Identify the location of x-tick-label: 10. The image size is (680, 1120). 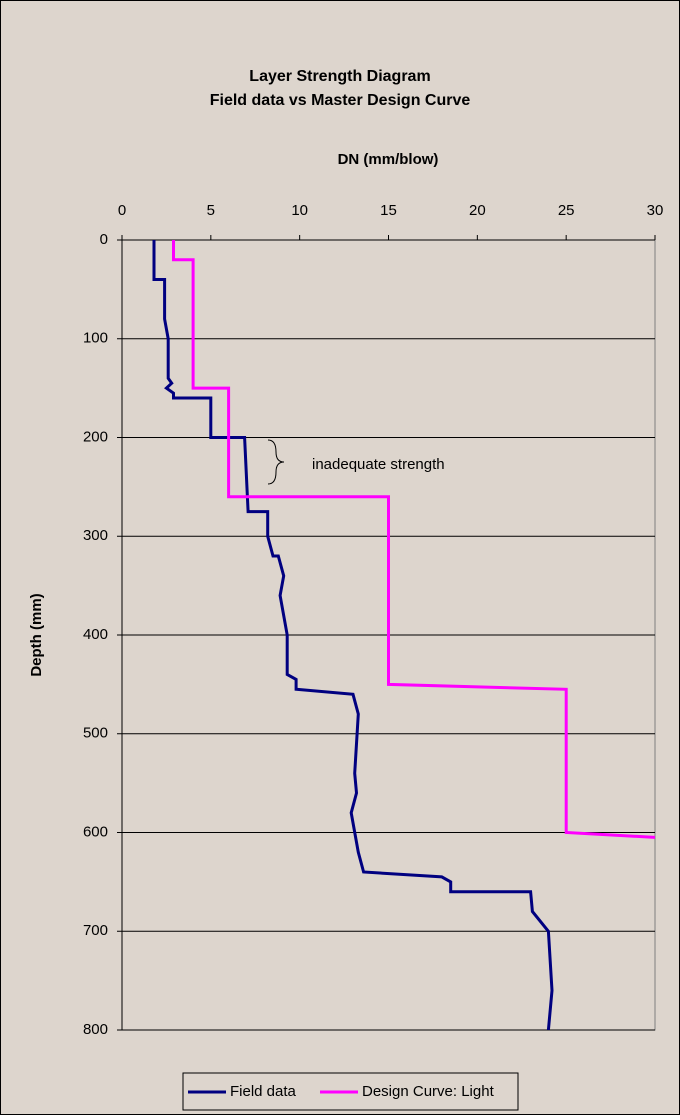
(299, 210).